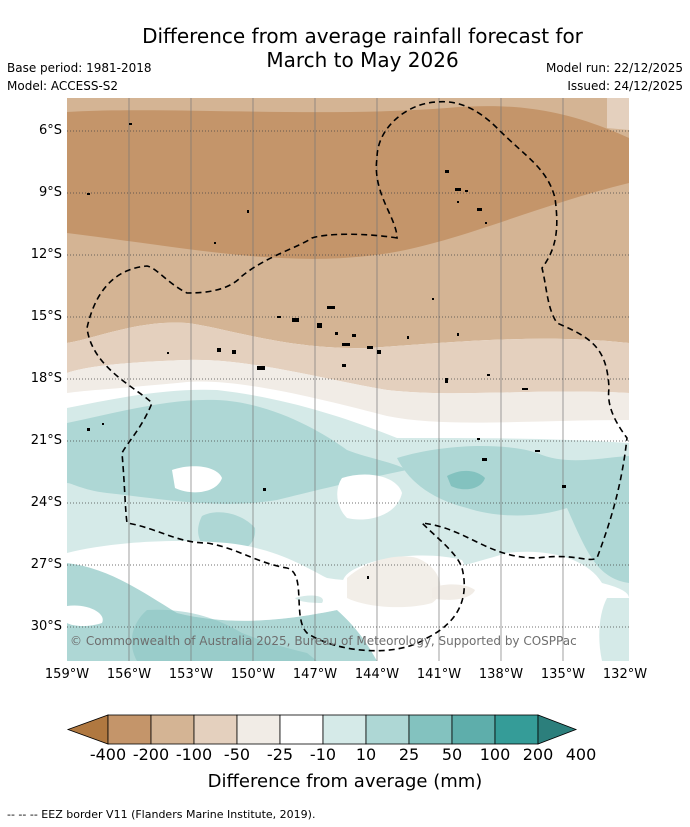 The height and width of the screenshot is (827, 690). I want to click on base-period: Base period: 1981-2018, so click(79, 68).